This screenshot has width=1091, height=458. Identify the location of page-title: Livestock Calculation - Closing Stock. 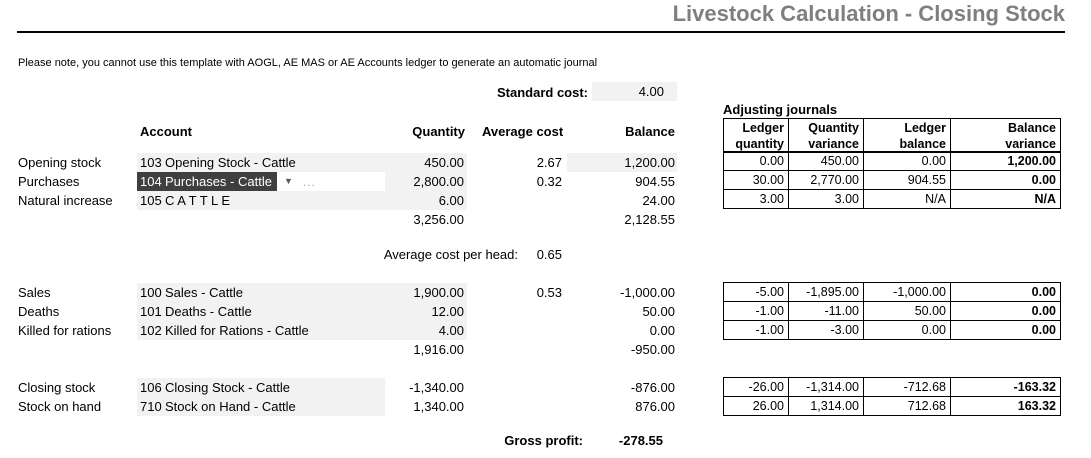
(868, 13).